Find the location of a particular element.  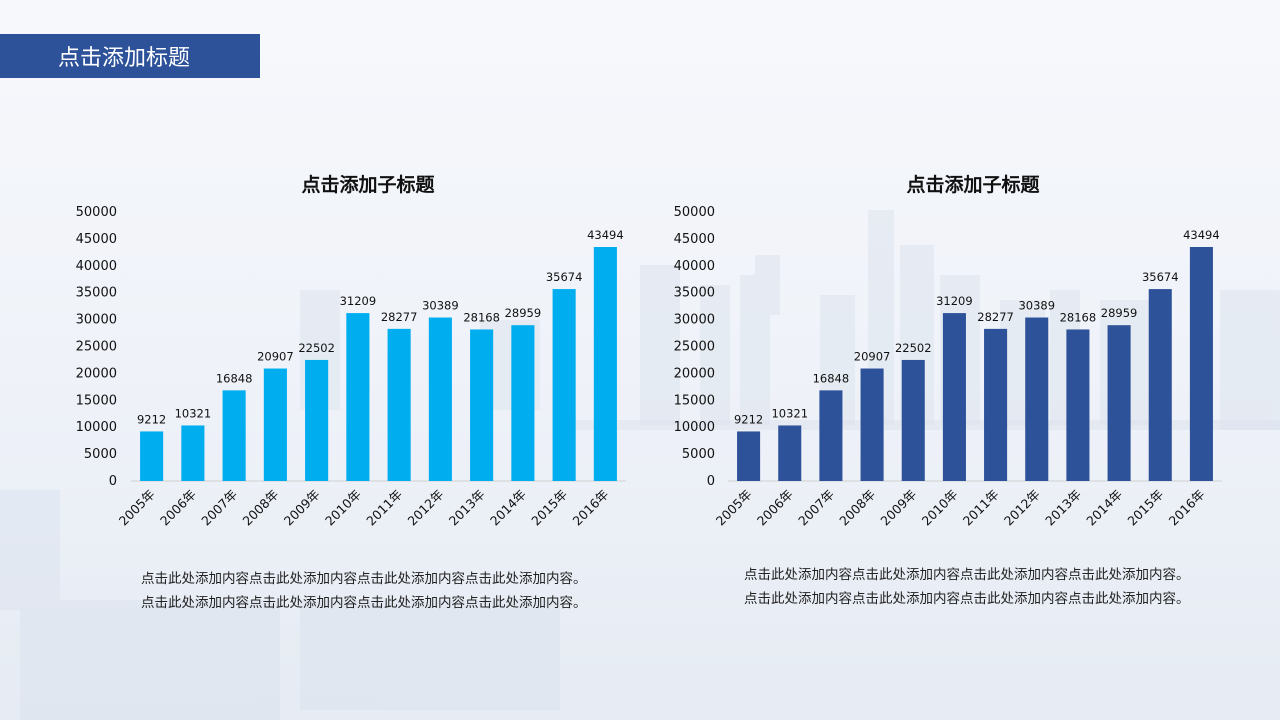

chart-2-category-label: 2005年 is located at coordinates (734, 508).